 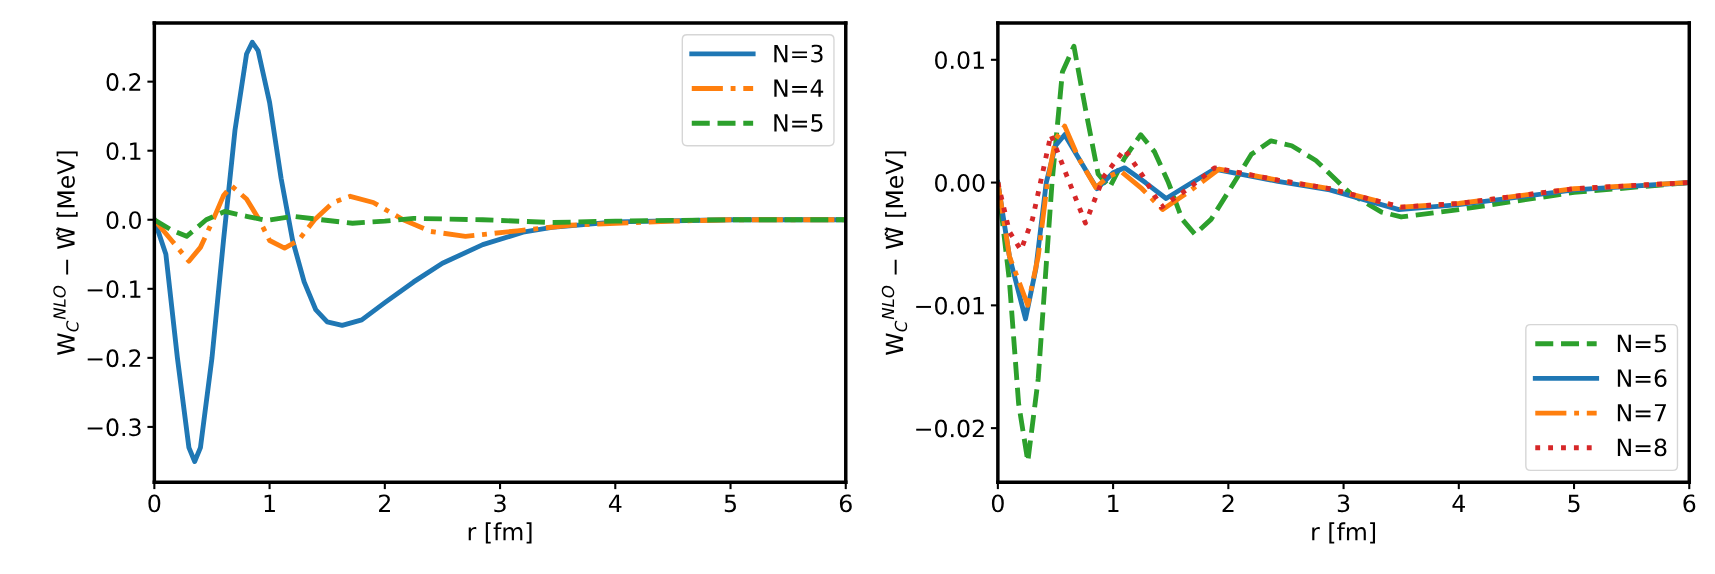 I want to click on line-series, so click(x=500, y=224).